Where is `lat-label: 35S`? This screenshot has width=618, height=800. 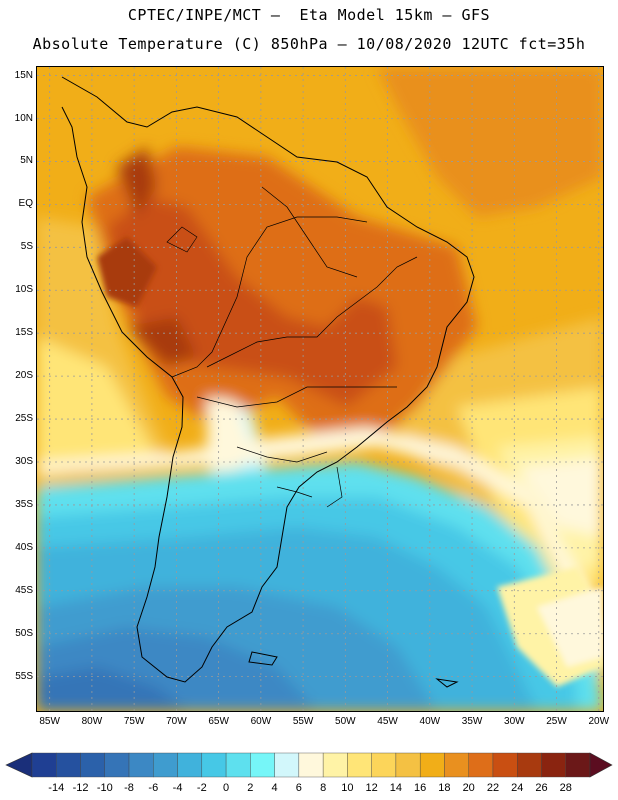
lat-label: 35S is located at coordinates (24, 504).